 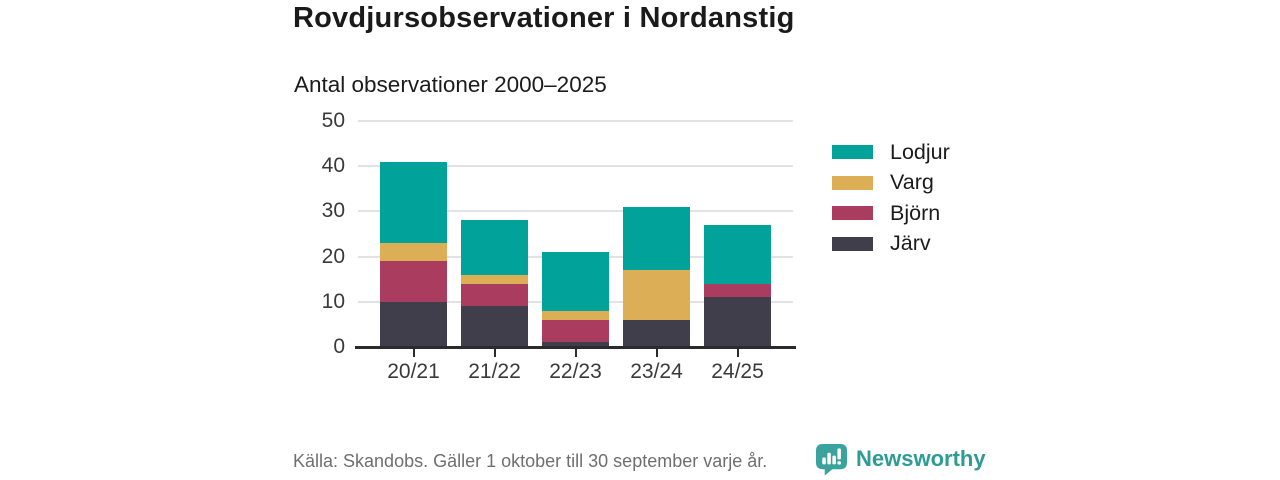 What do you see at coordinates (737, 371) in the screenshot?
I see `x-axis-tick-label: 24/25` at bounding box center [737, 371].